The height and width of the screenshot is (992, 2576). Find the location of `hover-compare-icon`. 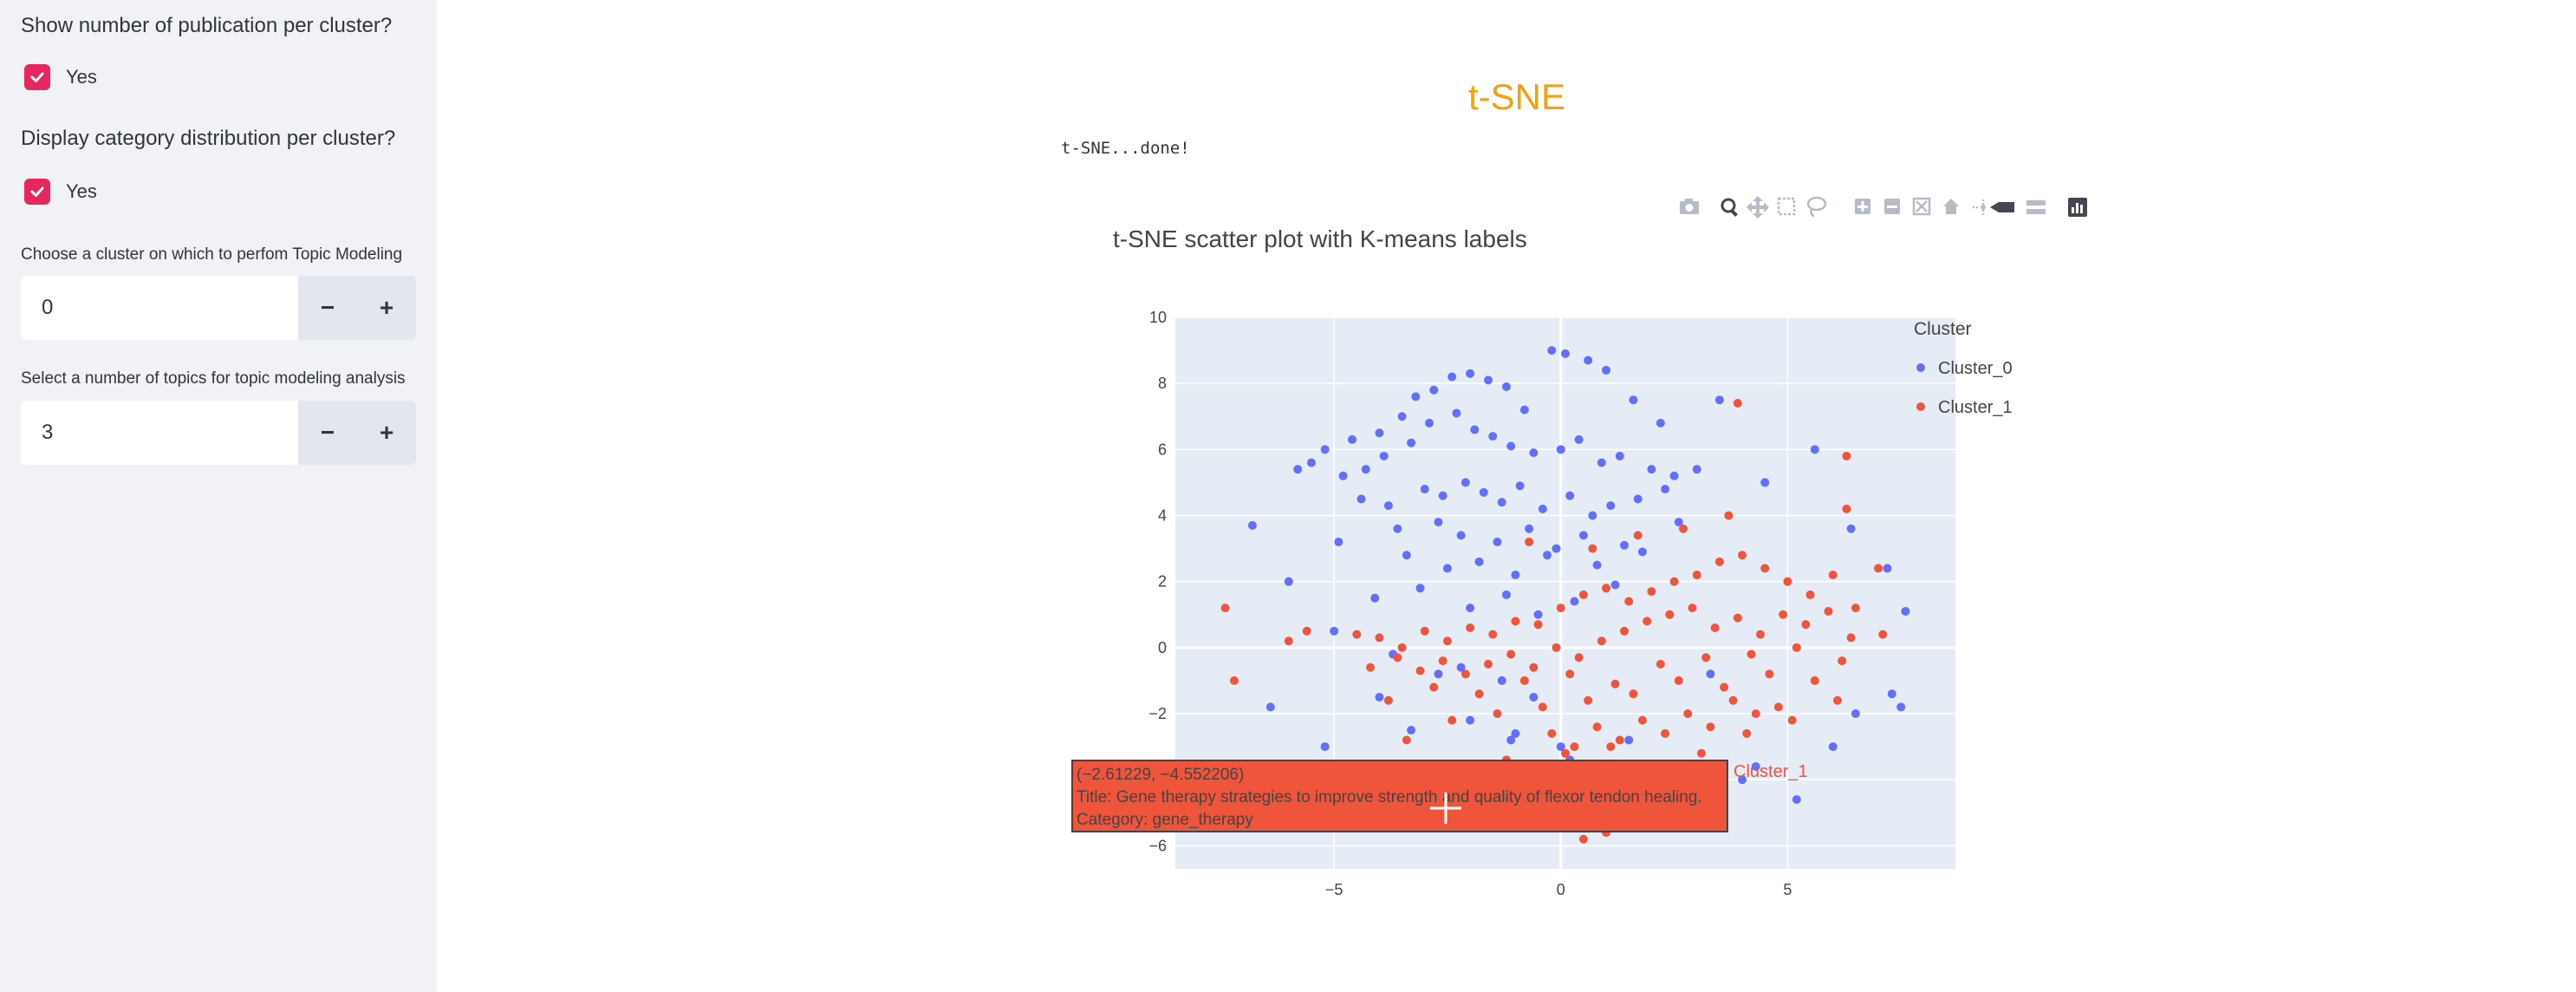

hover-compare-icon is located at coordinates (2036, 207).